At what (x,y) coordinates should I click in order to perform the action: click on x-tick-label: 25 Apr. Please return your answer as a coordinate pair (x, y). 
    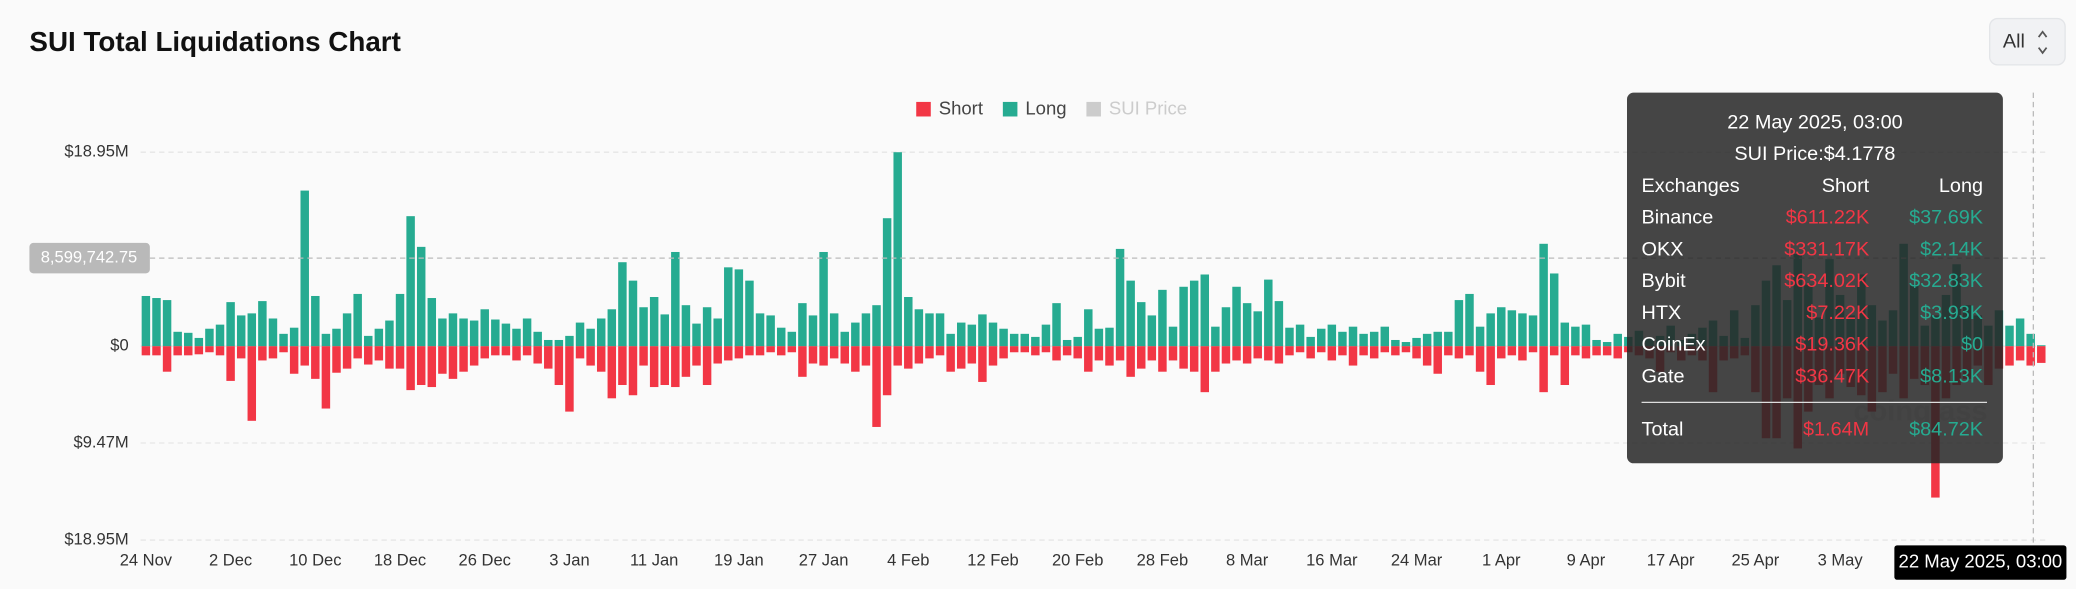
    Looking at the image, I should click on (1755, 560).